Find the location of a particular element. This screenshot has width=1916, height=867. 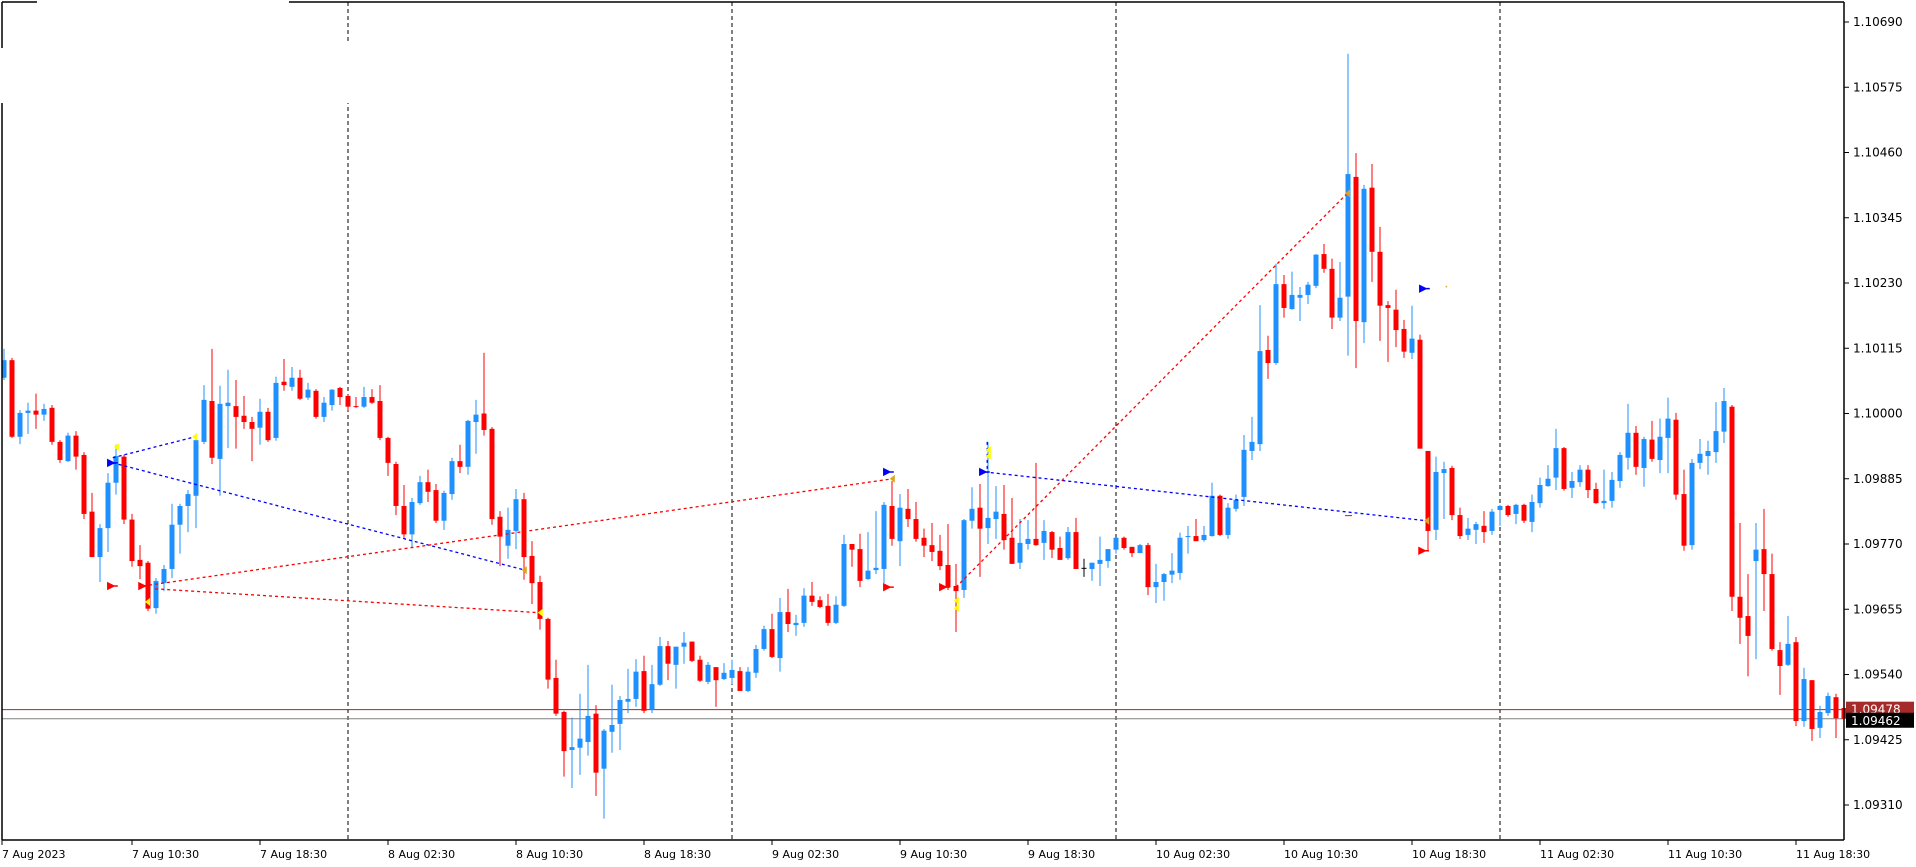

time-label: 7 Aug 18:30 is located at coordinates (293, 854).